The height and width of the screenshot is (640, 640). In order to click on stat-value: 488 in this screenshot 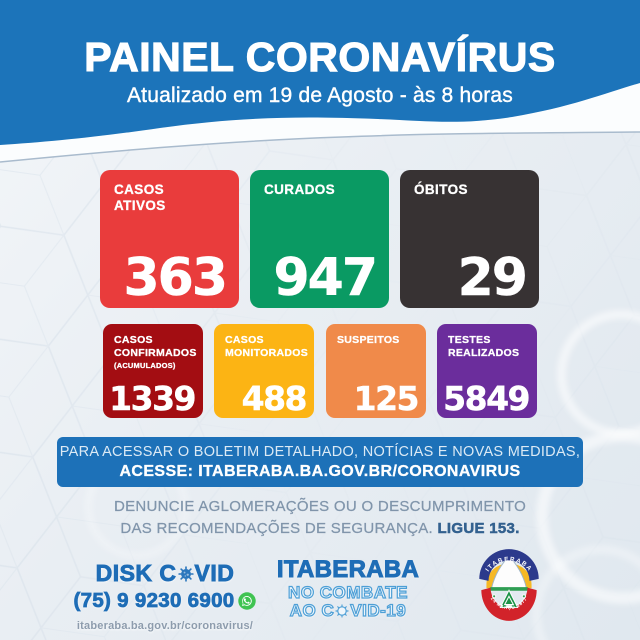, I will do `click(274, 398)`.